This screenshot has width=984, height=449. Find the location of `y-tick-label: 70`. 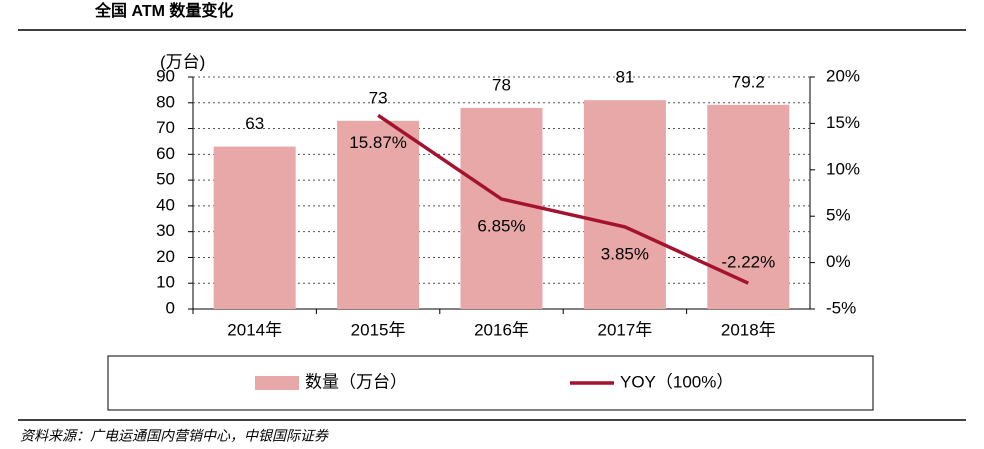

y-tick-label: 70 is located at coordinates (165, 127).